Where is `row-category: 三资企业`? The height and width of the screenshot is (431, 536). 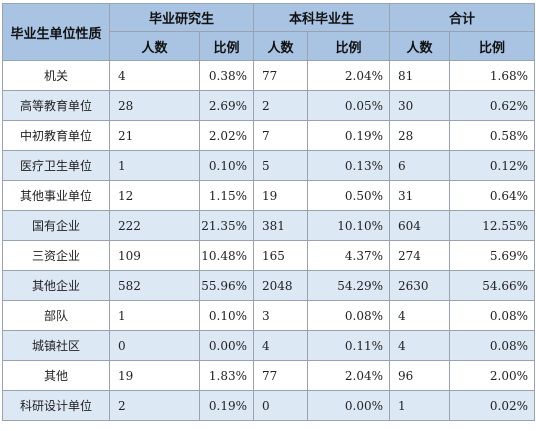 row-category: 三资企业 is located at coordinates (56, 255).